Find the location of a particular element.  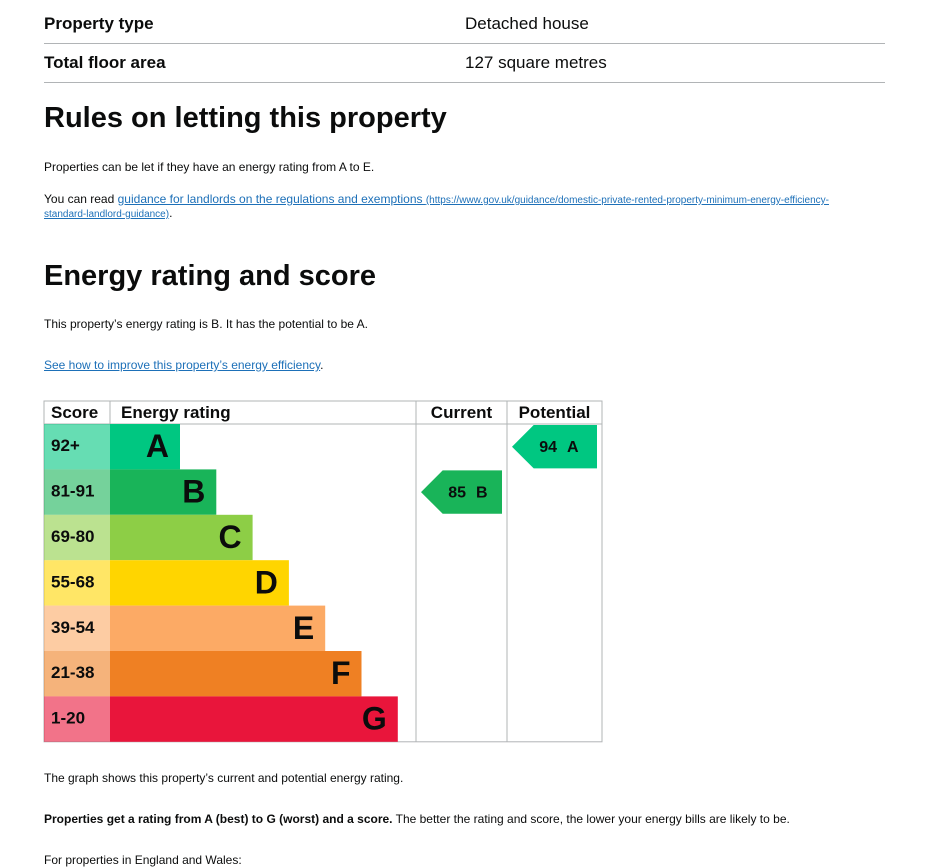

paragraph: For properties in England and Wales: is located at coordinates (143, 860).